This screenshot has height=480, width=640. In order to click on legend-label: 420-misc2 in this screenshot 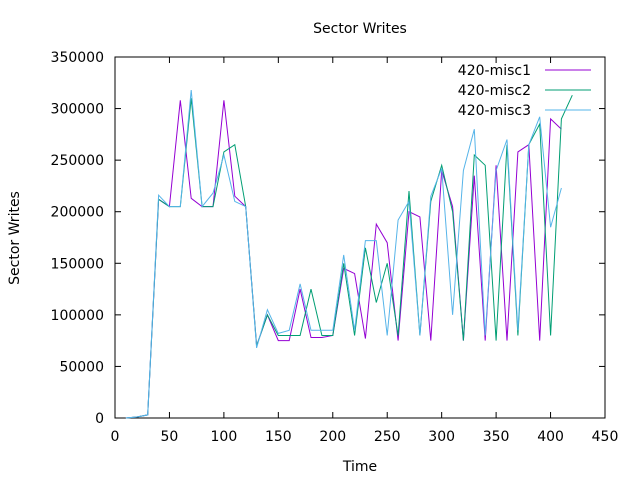, I will do `click(494, 91)`.